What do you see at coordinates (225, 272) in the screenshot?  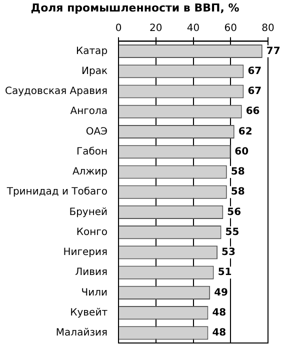 I see `data-label: 51` at bounding box center [225, 272].